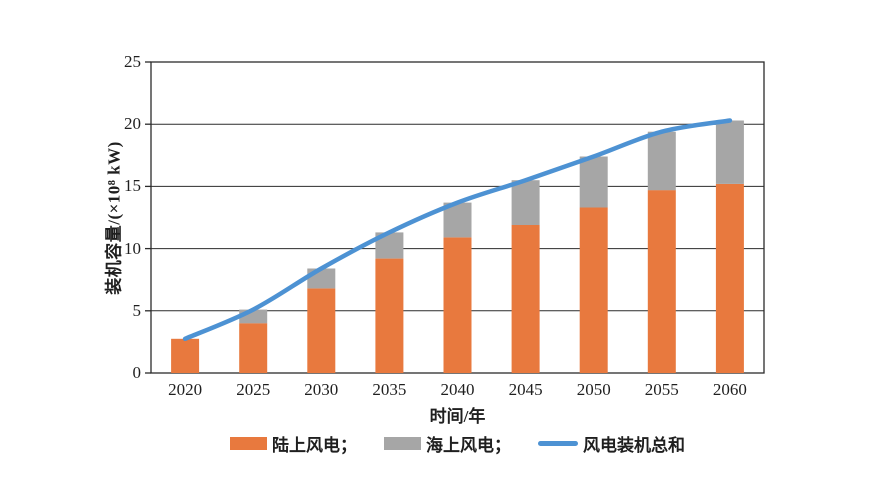 Image resolution: width=879 pixels, height=501 pixels. I want to click on x-axis-tick-label: 2040, so click(457, 389).